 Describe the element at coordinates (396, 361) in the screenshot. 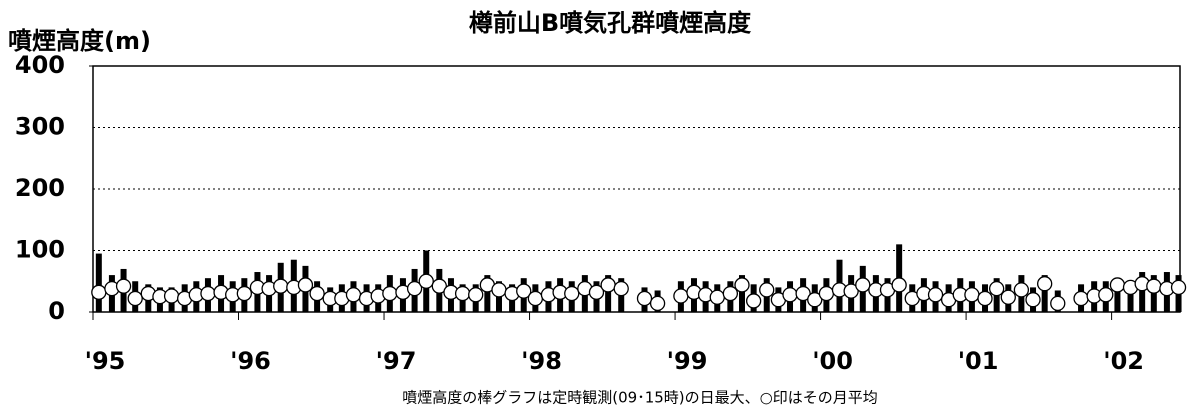

I see `x-tick-label: '97` at that location.